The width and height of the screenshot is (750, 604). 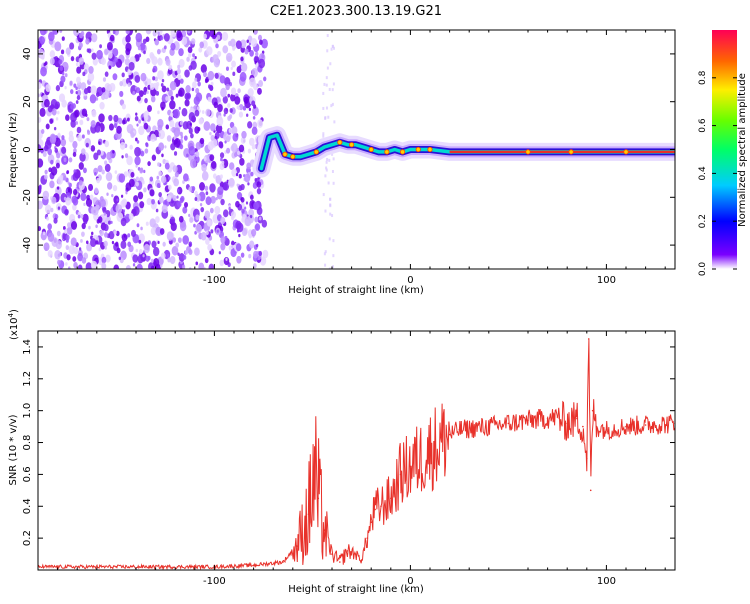 What do you see at coordinates (703, 125) in the screenshot?
I see `colorbar-tick-label: 0.6` at bounding box center [703, 125].